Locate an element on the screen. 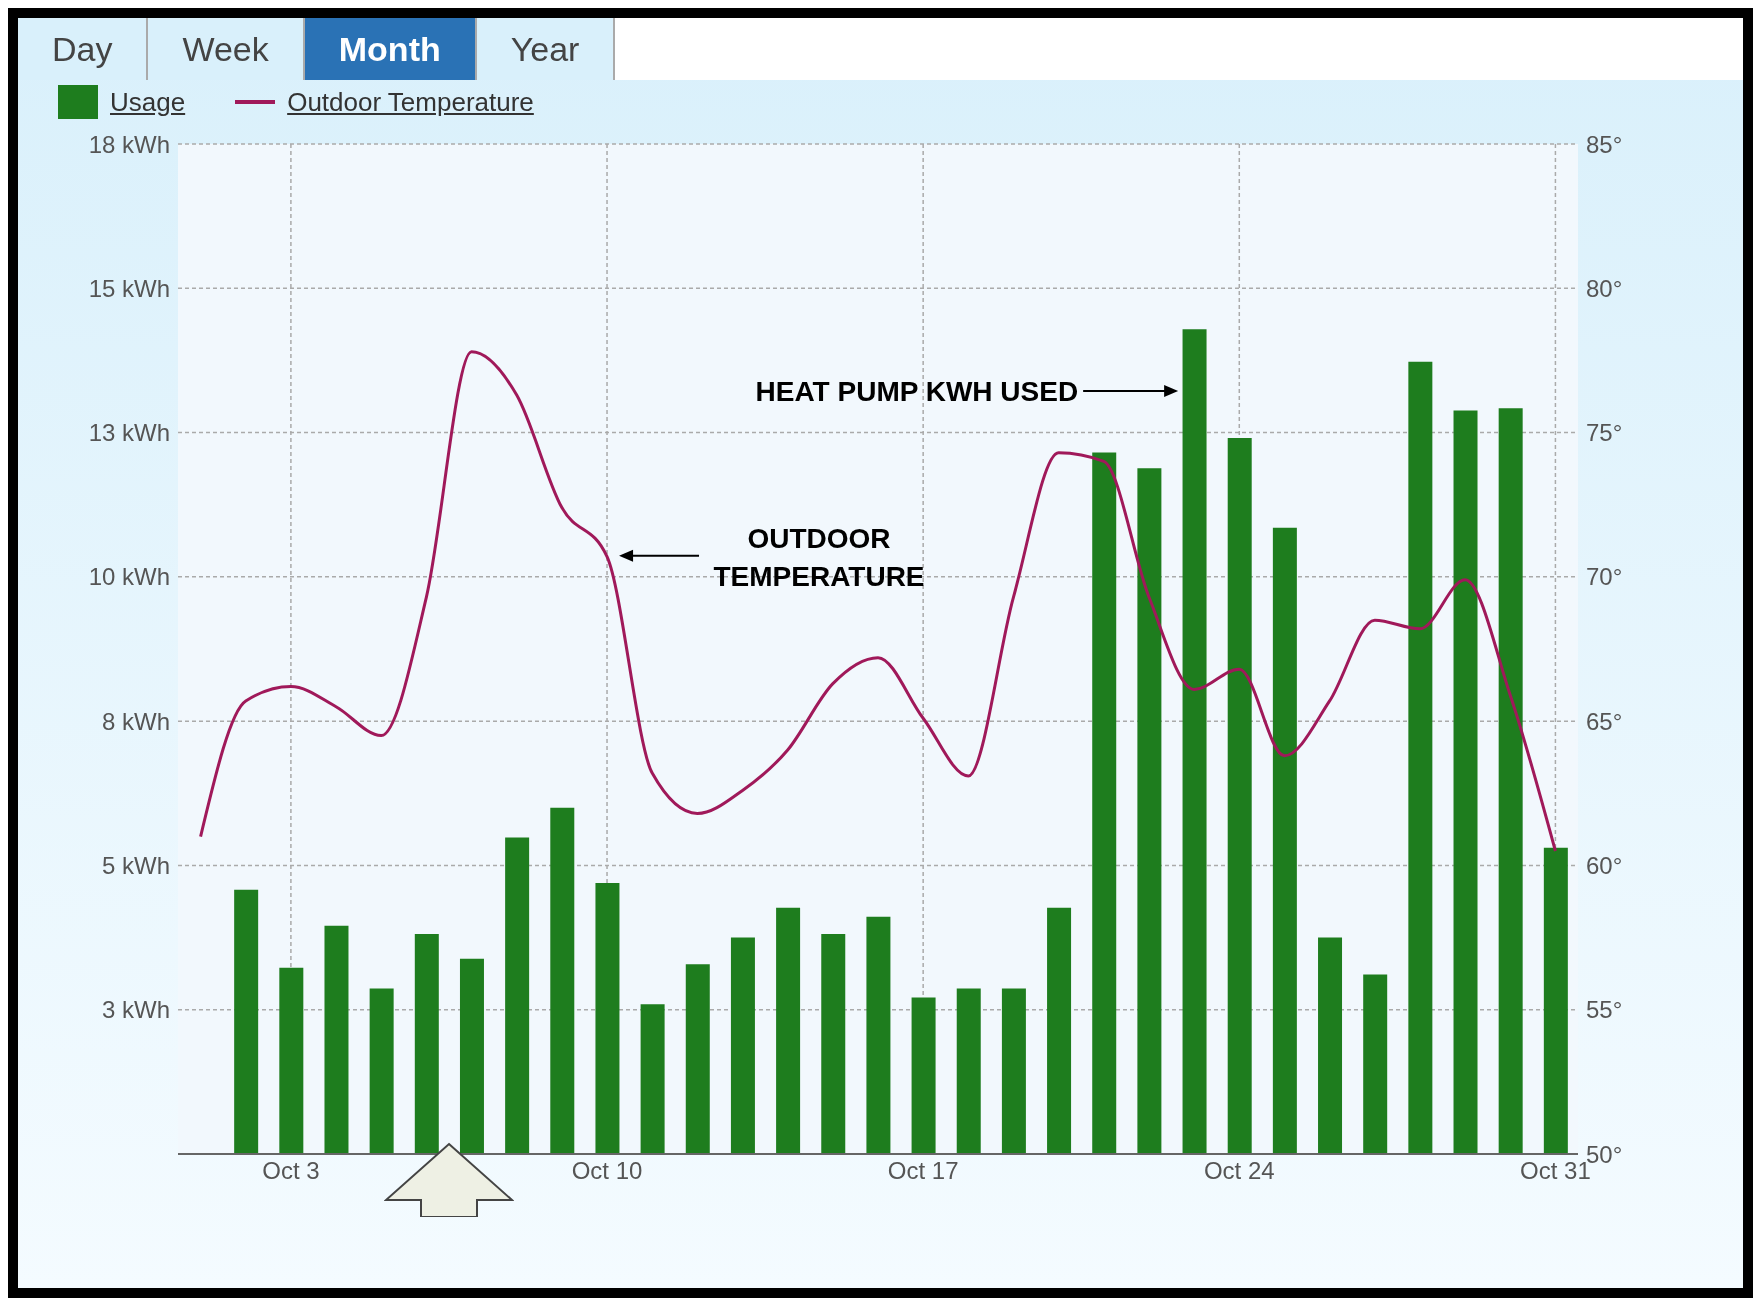 This screenshot has height=1315, width=1763. text: Month is located at coordinates (390, 49).